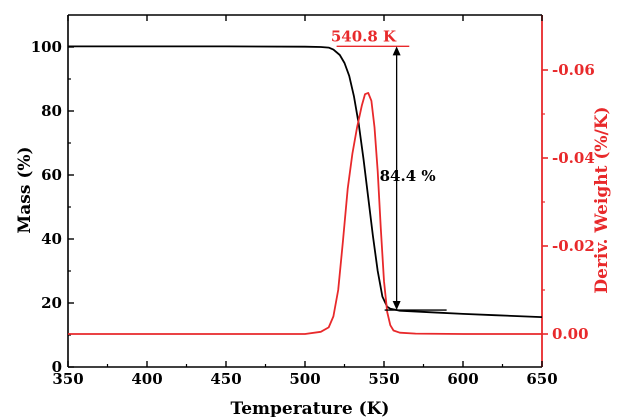  What do you see at coordinates (51, 175) in the screenshot?
I see `y-left-tick-label: 60` at bounding box center [51, 175].